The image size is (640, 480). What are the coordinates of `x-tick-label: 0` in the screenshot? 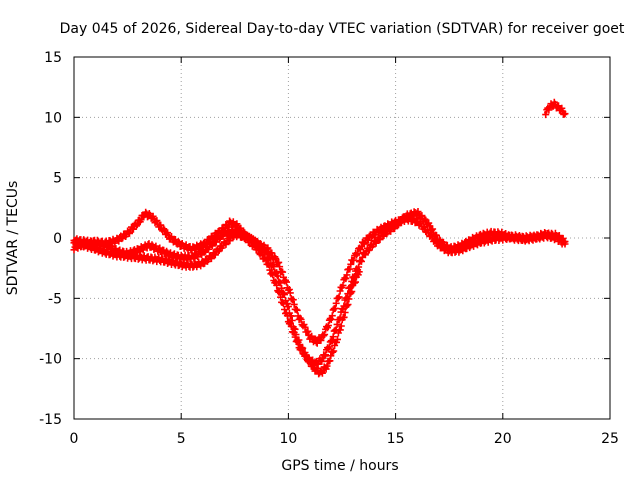 It's located at (74, 439).